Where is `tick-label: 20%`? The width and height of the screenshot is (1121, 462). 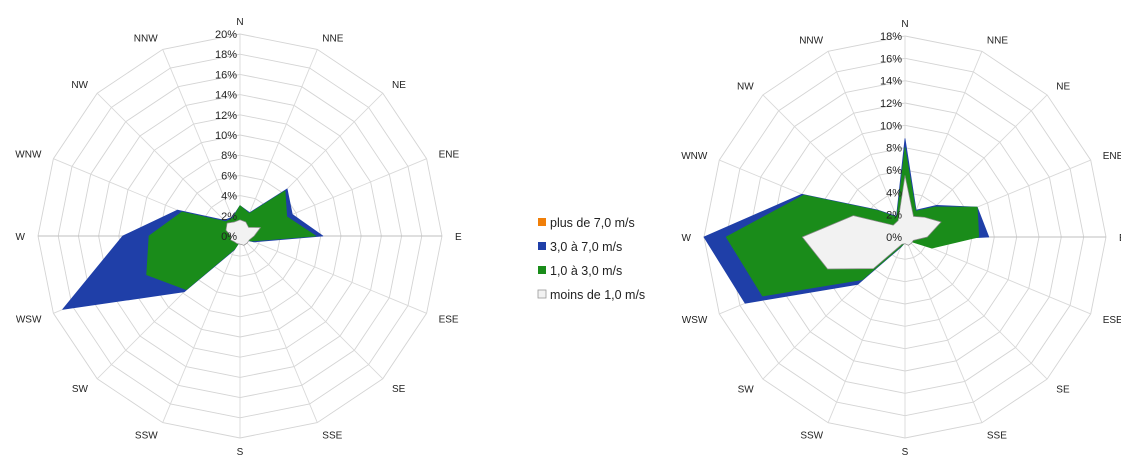 tick-label: 20% is located at coordinates (226, 35).